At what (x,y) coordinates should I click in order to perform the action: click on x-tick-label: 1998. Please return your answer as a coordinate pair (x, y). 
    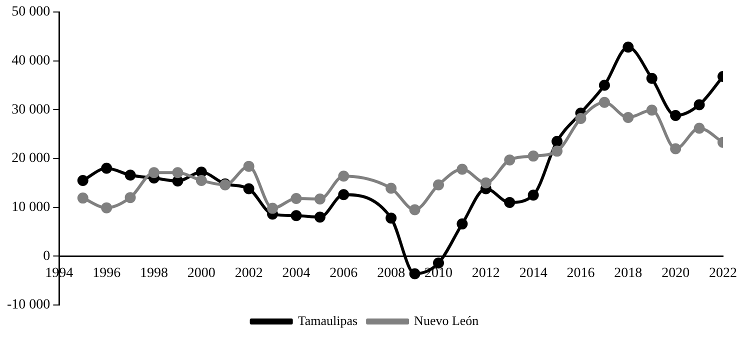
    Looking at the image, I should click on (154, 274).